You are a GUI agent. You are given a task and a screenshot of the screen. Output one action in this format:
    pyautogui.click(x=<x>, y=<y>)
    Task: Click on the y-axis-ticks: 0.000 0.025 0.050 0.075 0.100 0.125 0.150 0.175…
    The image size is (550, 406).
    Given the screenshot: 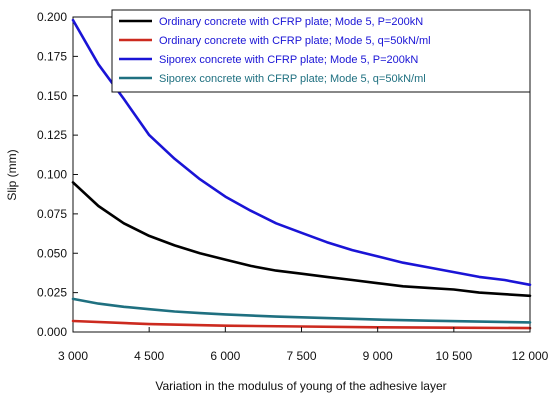 What is the action you would take?
    pyautogui.click(x=57, y=174)
    